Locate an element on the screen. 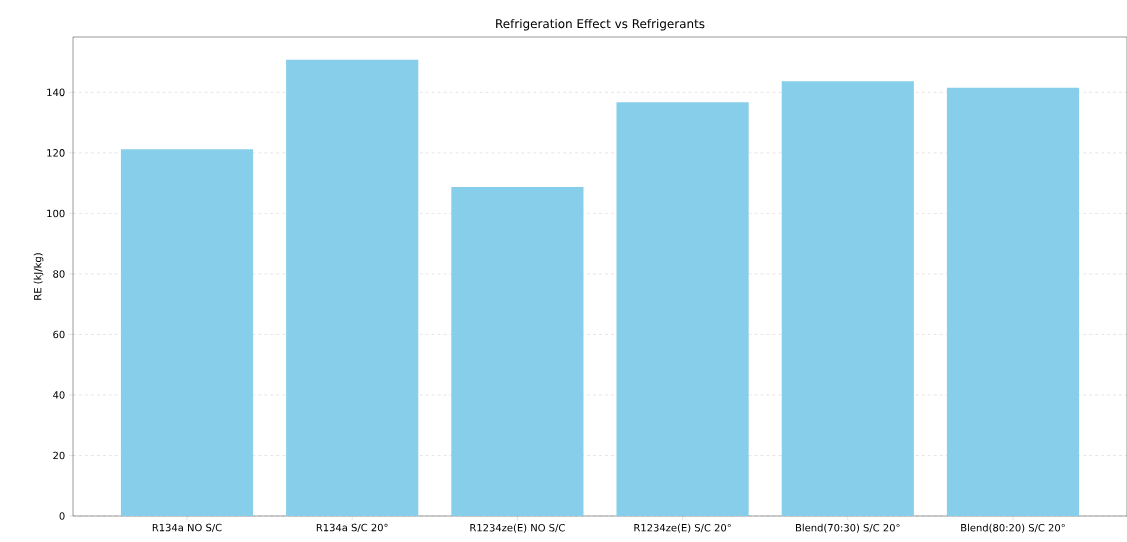 This screenshot has width=1127, height=542. x-tick-label: R134a NO S/C is located at coordinates (187, 528).